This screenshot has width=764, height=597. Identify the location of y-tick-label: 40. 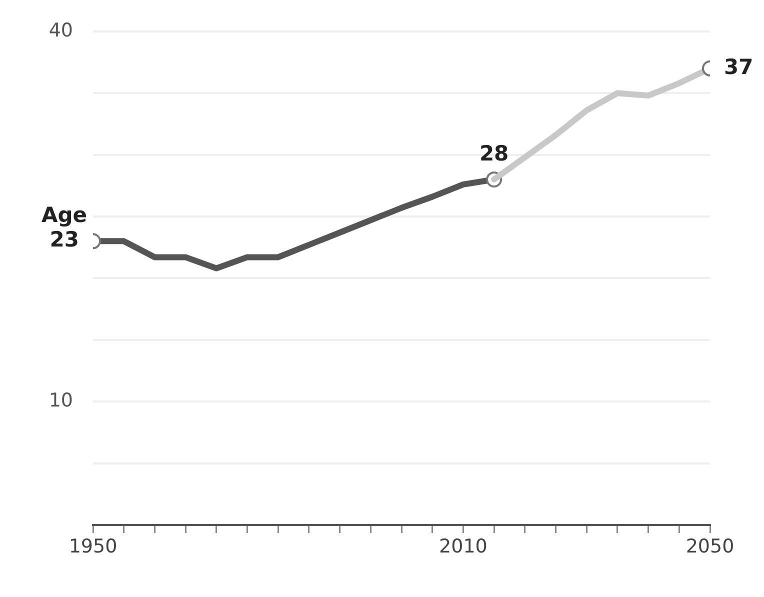
(60, 30).